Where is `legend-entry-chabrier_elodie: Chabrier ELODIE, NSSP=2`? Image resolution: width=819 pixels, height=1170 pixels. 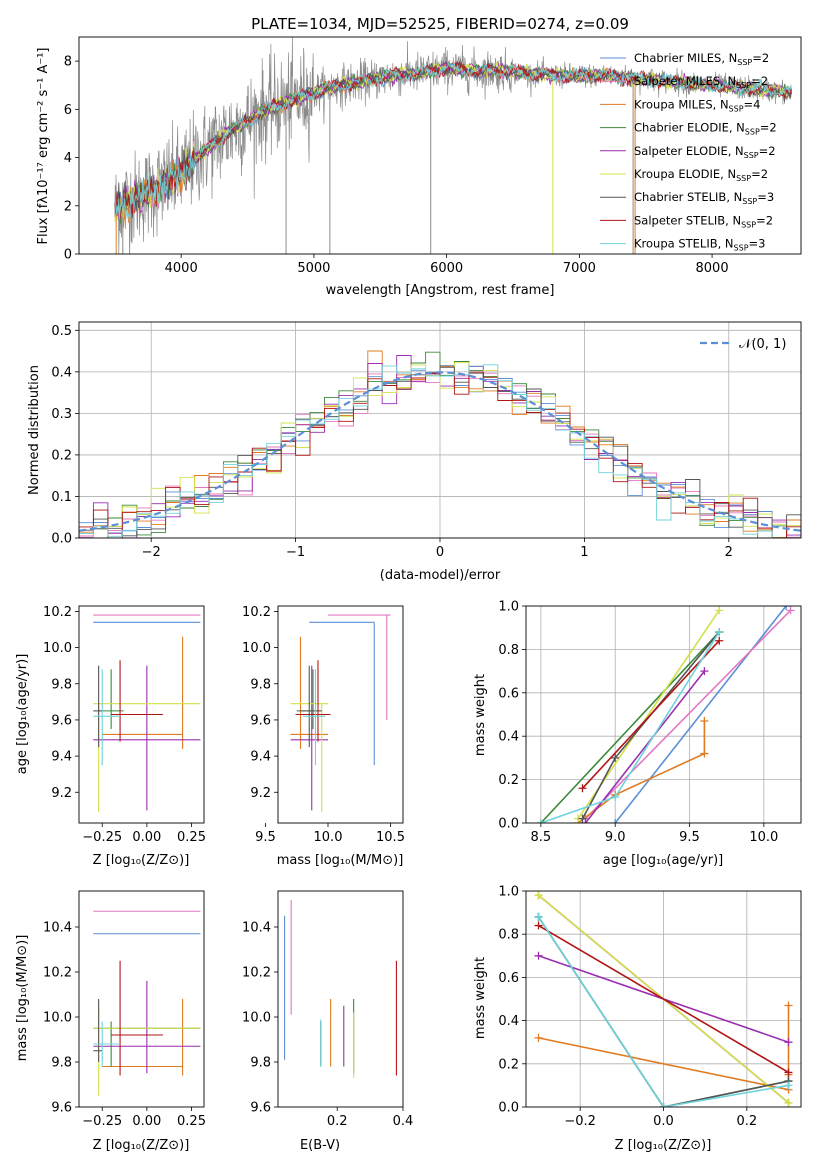 legend-entry-chabrier_elodie: Chabrier ELODIE, NSSP=2 is located at coordinates (705, 129).